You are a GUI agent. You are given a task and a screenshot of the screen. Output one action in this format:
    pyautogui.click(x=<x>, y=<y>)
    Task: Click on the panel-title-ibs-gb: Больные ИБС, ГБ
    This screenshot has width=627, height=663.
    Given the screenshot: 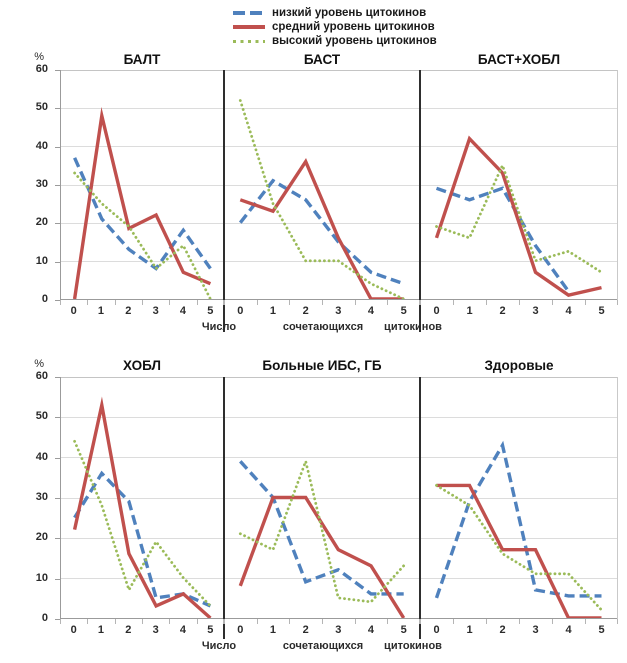 What is the action you would take?
    pyautogui.click(x=322, y=365)
    